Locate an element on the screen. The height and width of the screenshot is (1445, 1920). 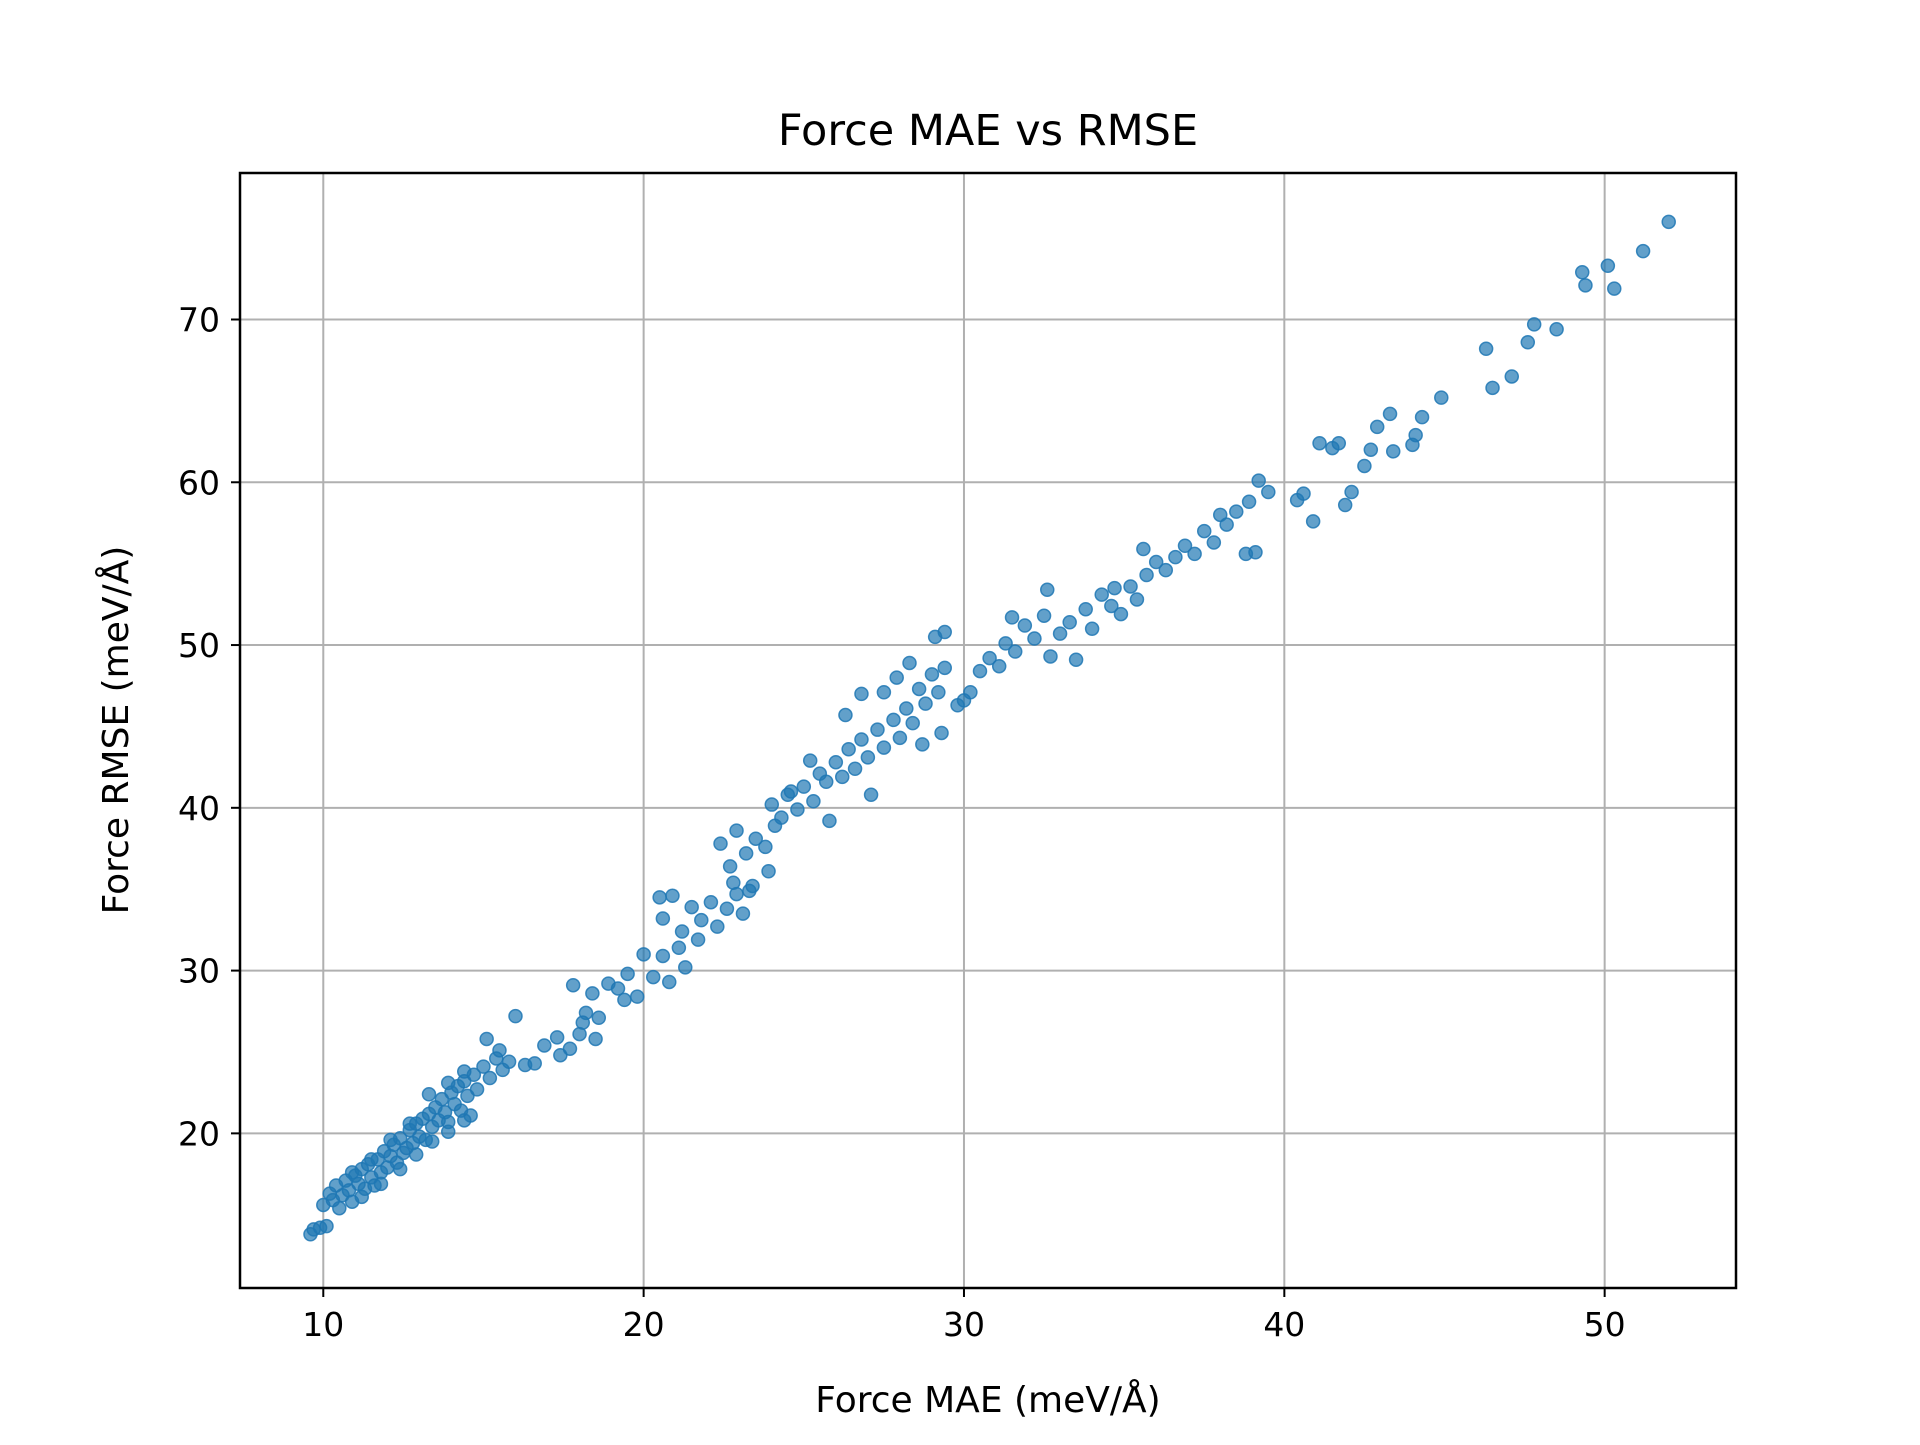
y-axis-label: Force RMSE (meV/Å) is located at coordinates (115, 730).